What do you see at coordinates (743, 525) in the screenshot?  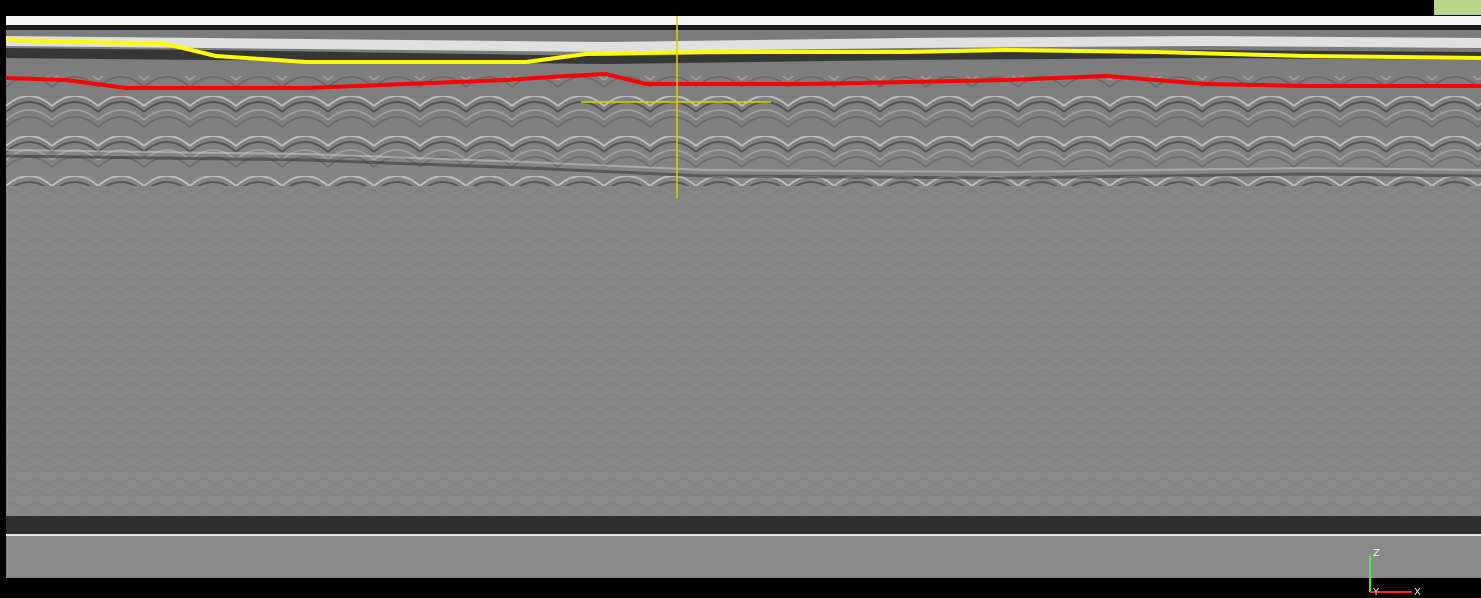 I see `bottom-dark-band` at bounding box center [743, 525].